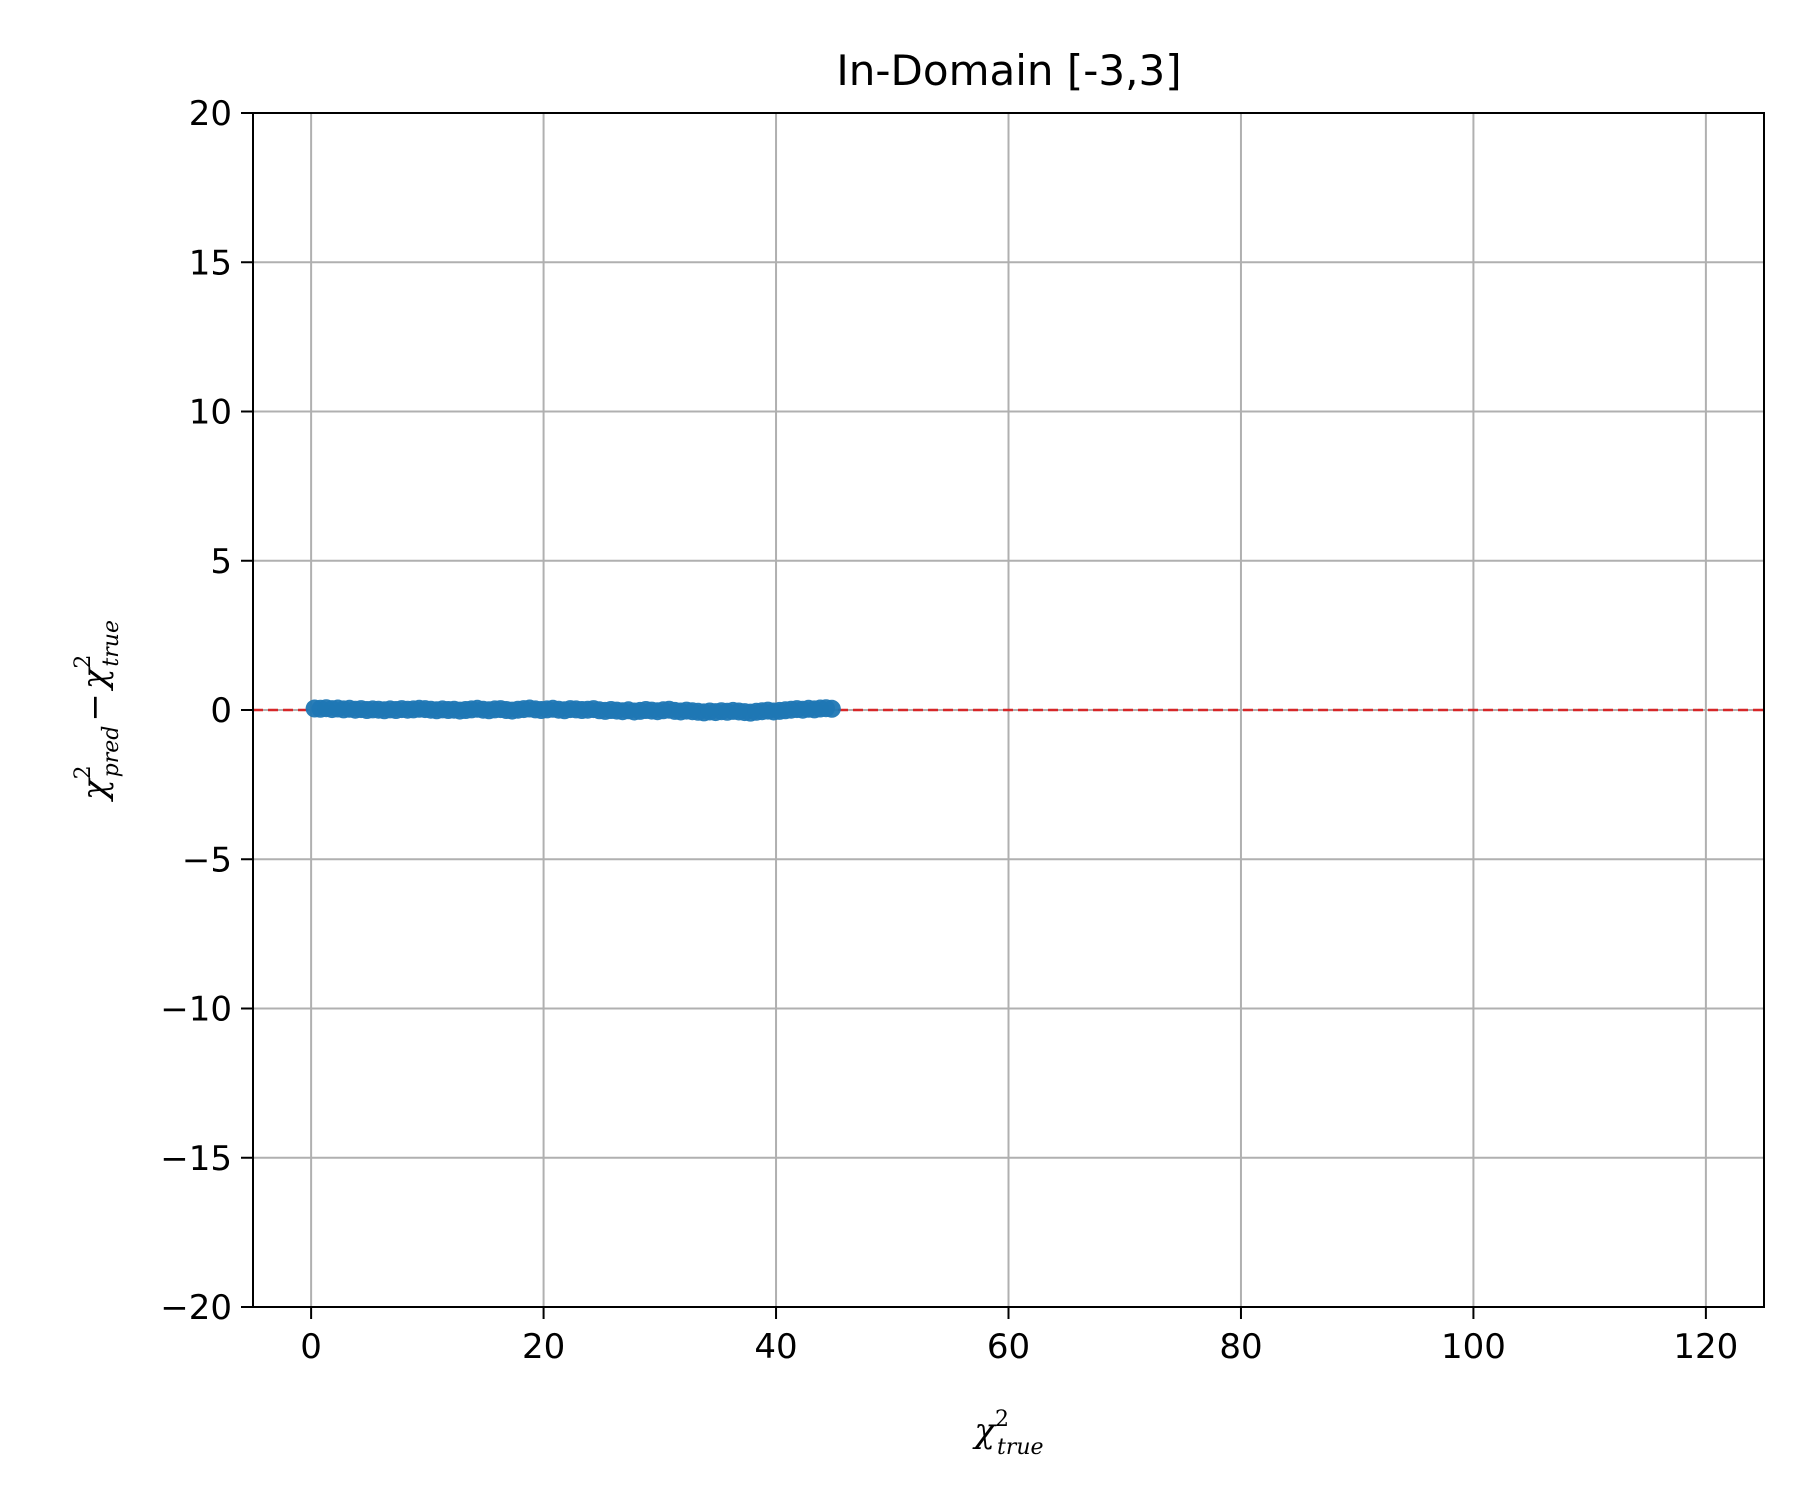  Describe the element at coordinates (210, 114) in the screenshot. I see `y-tick-label: 20` at that location.